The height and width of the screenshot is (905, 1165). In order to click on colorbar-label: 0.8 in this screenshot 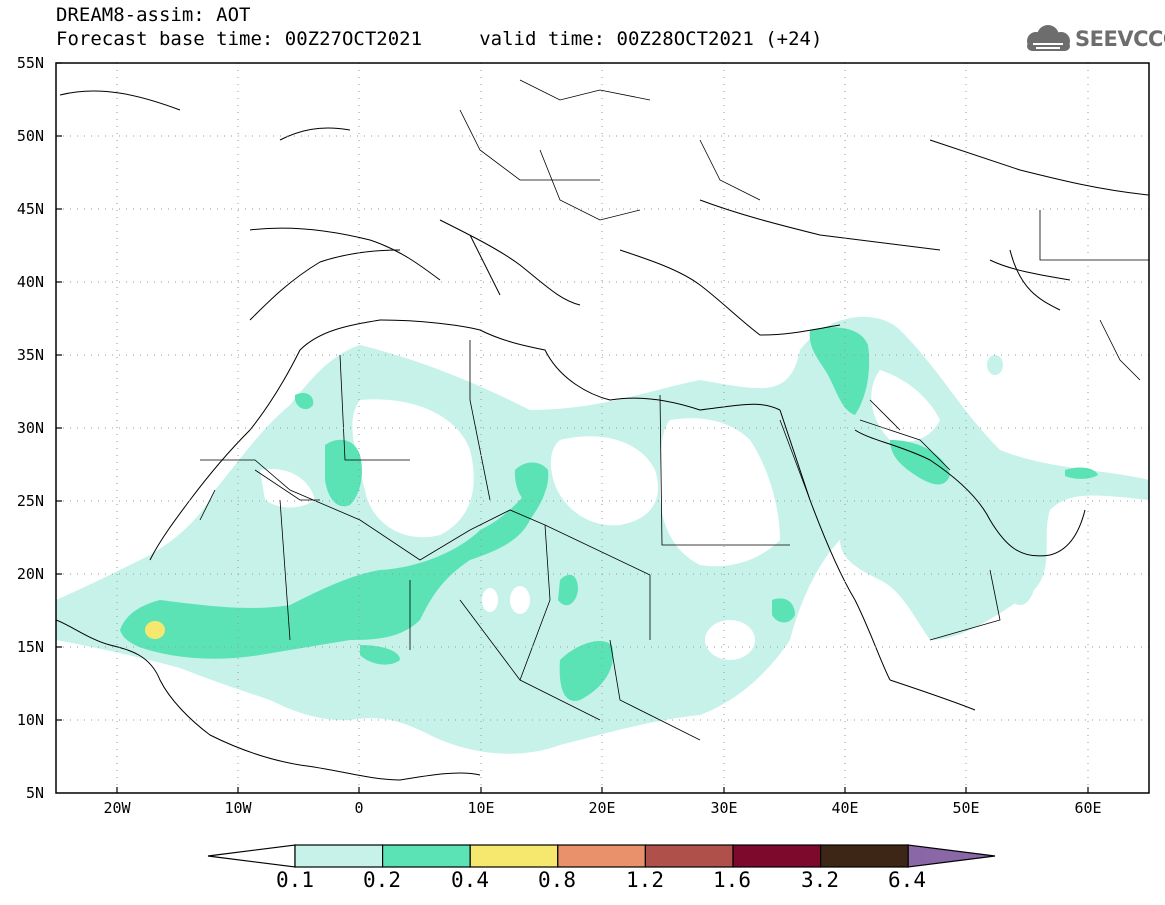, I will do `click(557, 880)`.